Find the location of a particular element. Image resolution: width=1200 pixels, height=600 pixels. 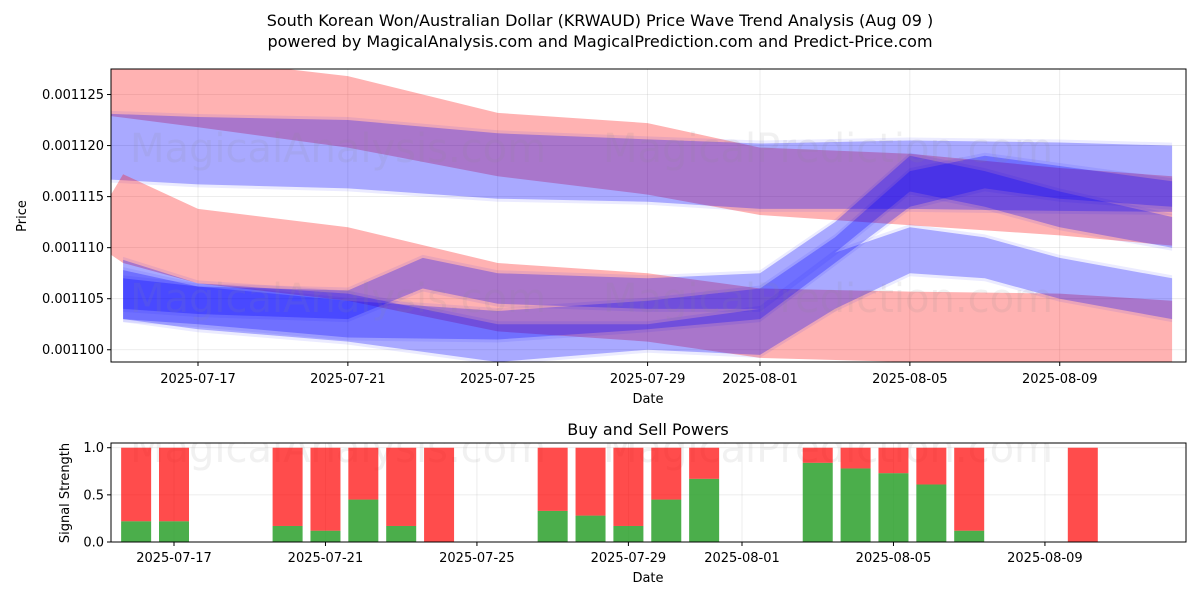

price-x-tick-label: 2025-07-17 is located at coordinates (198, 379).